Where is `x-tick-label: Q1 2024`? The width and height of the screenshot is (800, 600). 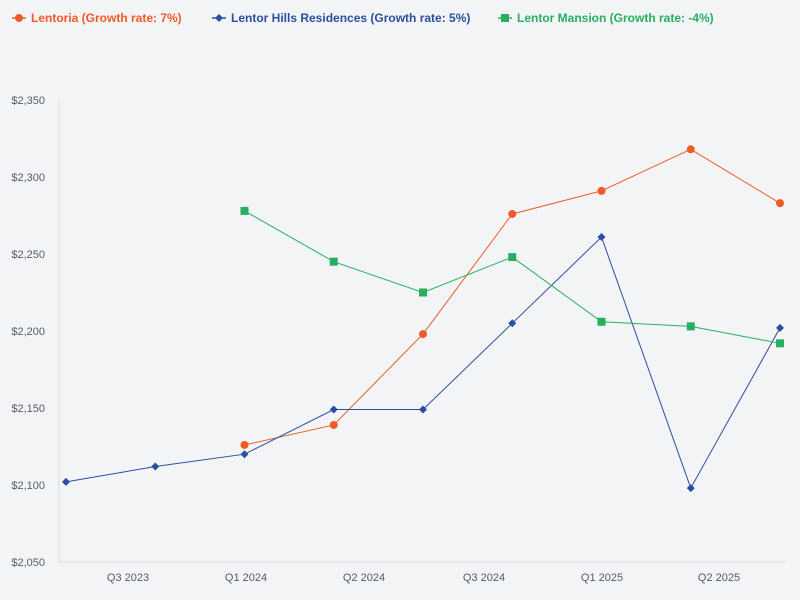
x-tick-label: Q1 2024 is located at coordinates (246, 578).